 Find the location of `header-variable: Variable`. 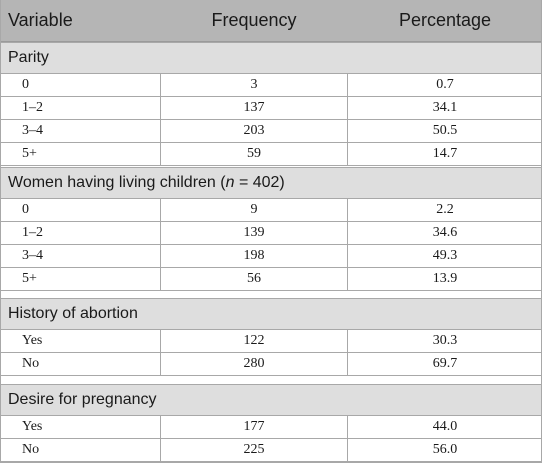

header-variable: Variable is located at coordinates (40, 20).